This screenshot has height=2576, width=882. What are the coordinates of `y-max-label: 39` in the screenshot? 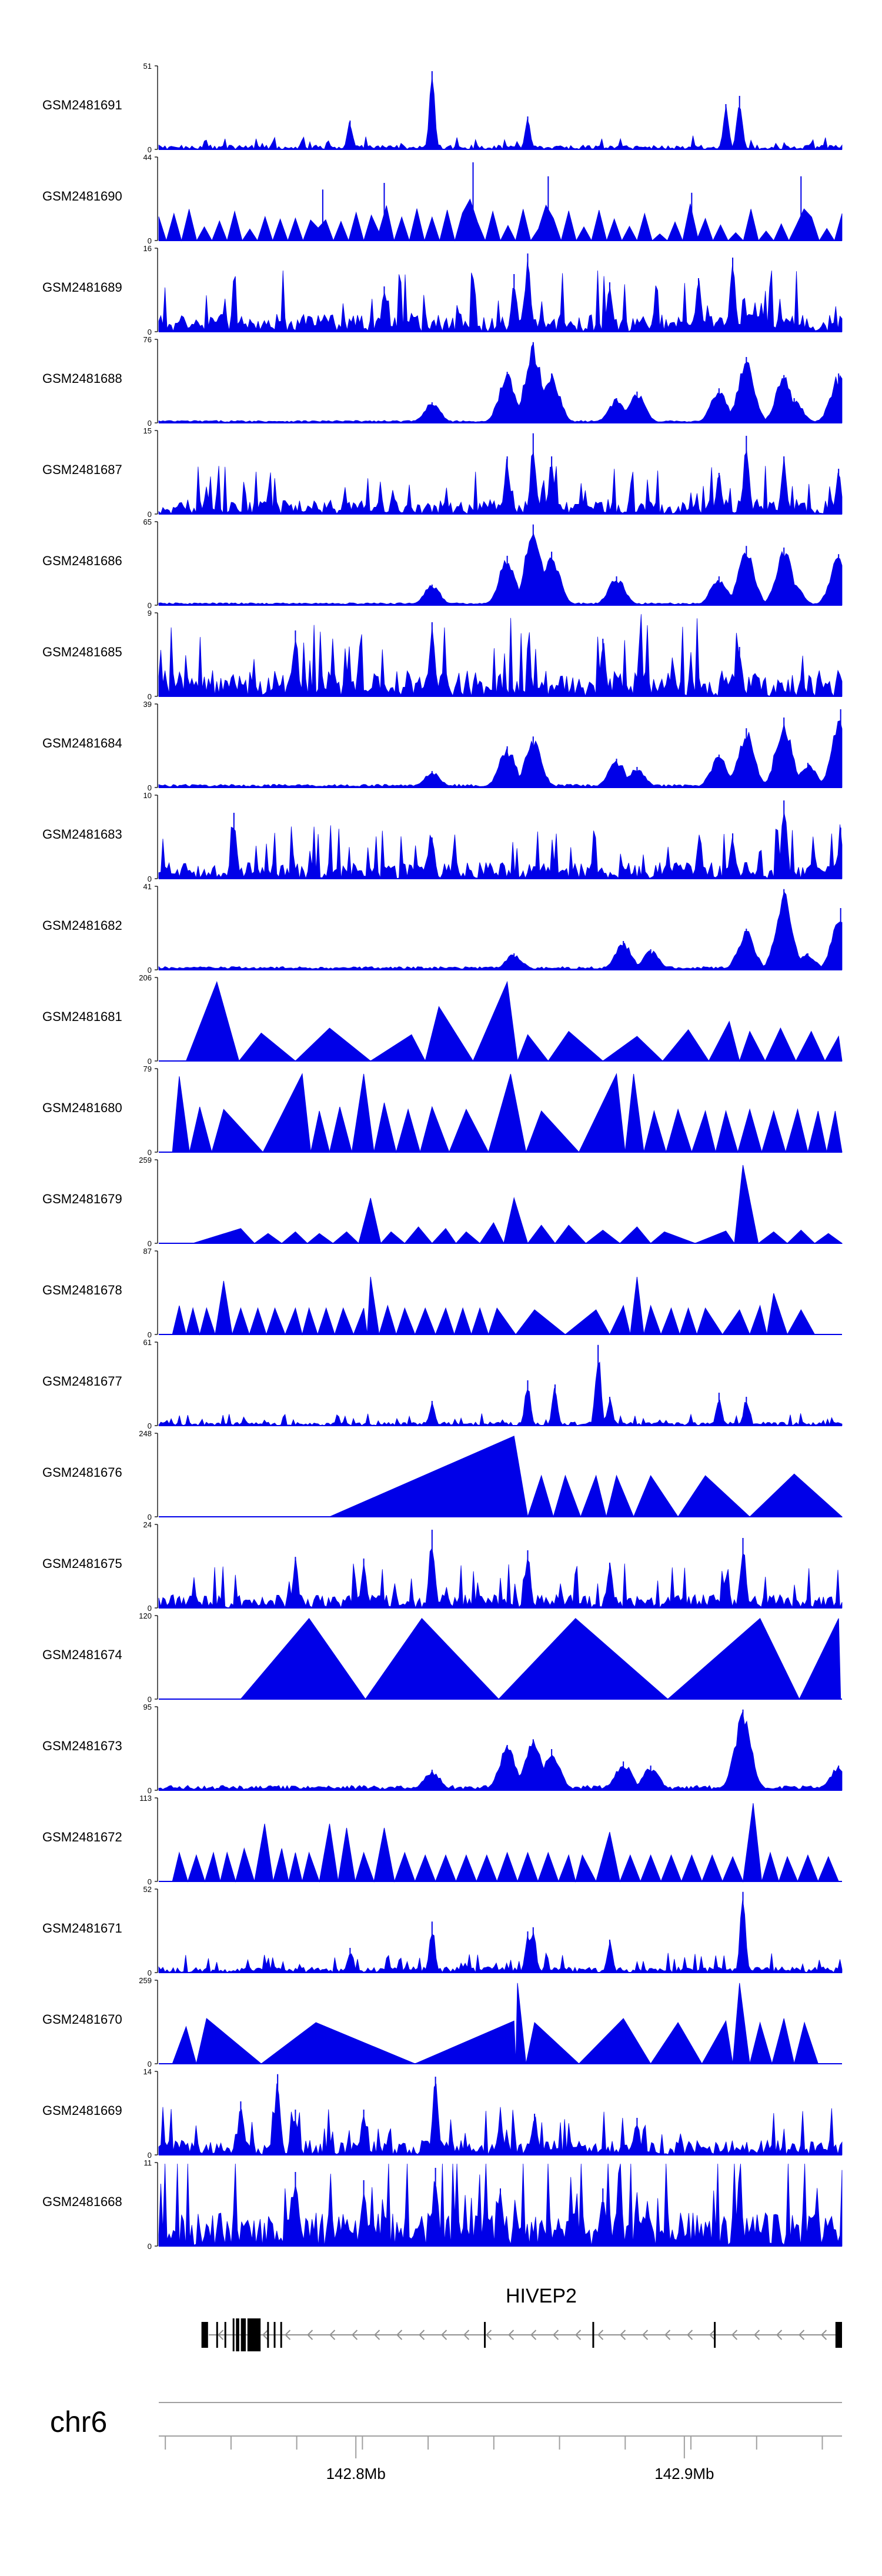 It's located at (147, 704).